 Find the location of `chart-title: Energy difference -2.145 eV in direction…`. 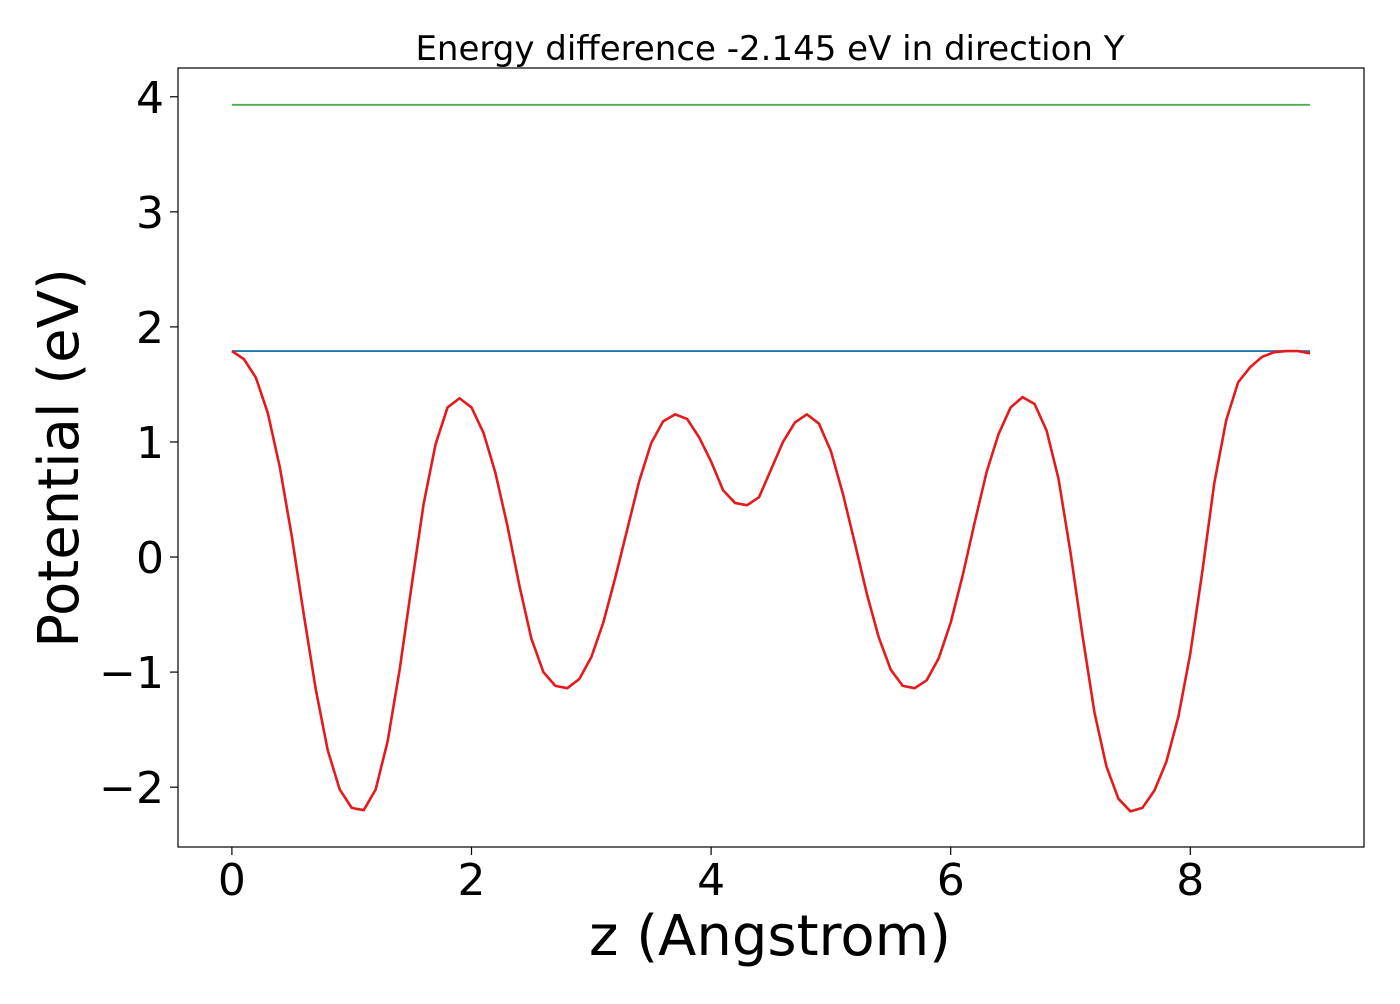

chart-title: Energy difference -2.145 eV in direction… is located at coordinates (769, 49).